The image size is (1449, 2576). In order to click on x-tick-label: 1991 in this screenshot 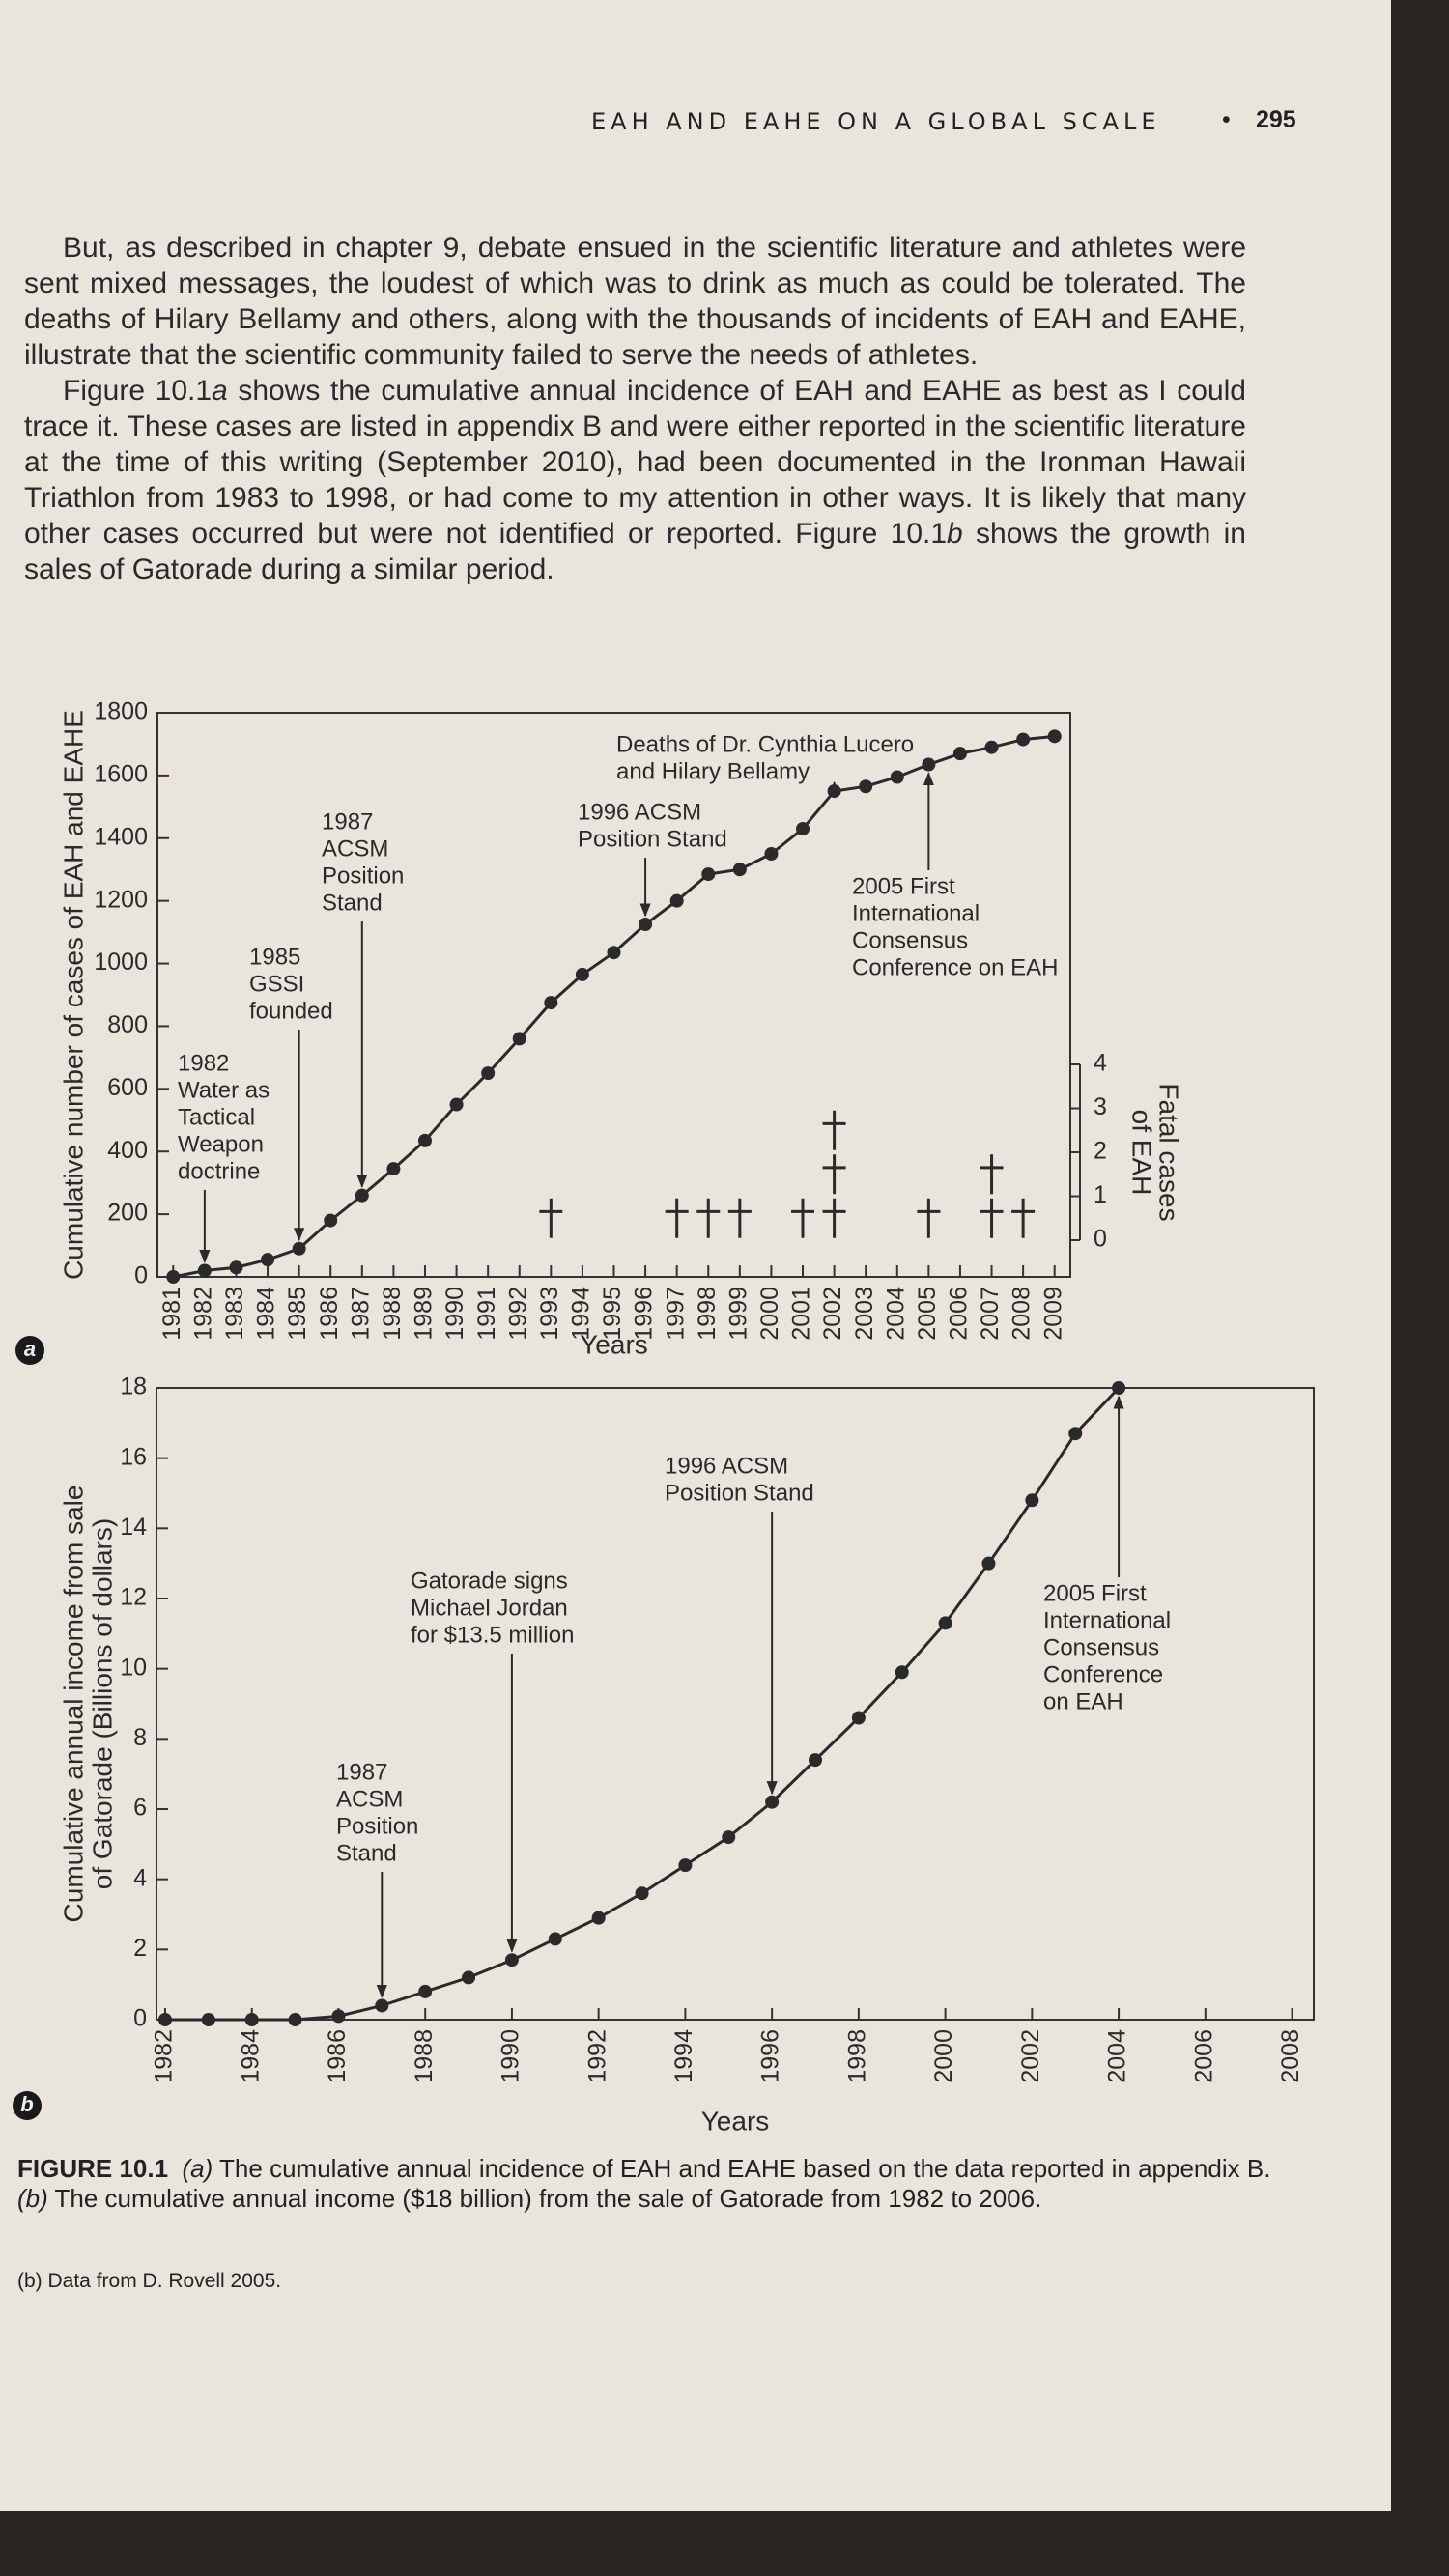, I will do `click(486, 1314)`.